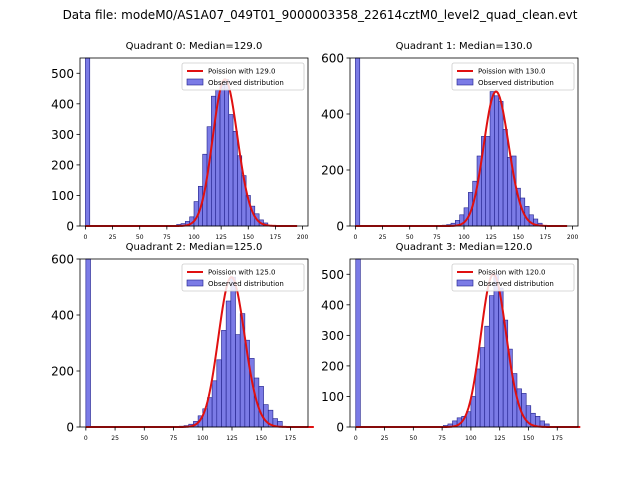  I want to click on subplot-title: Quadrant 0: Median=129.0, so click(194, 46).